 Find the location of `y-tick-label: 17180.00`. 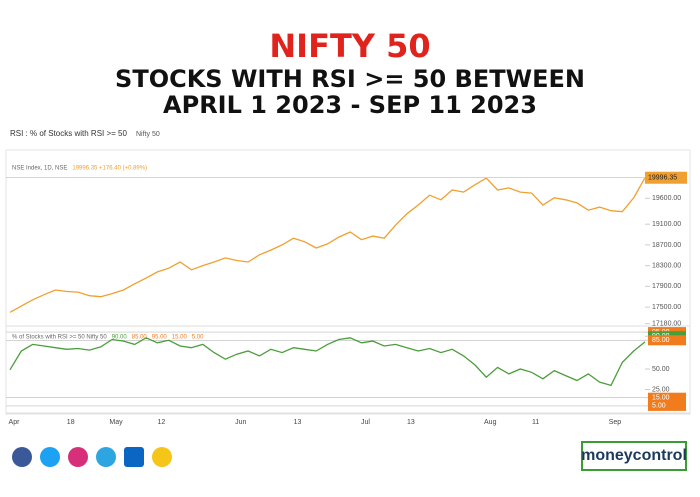

y-tick-label: 17180.00 is located at coordinates (666, 324).